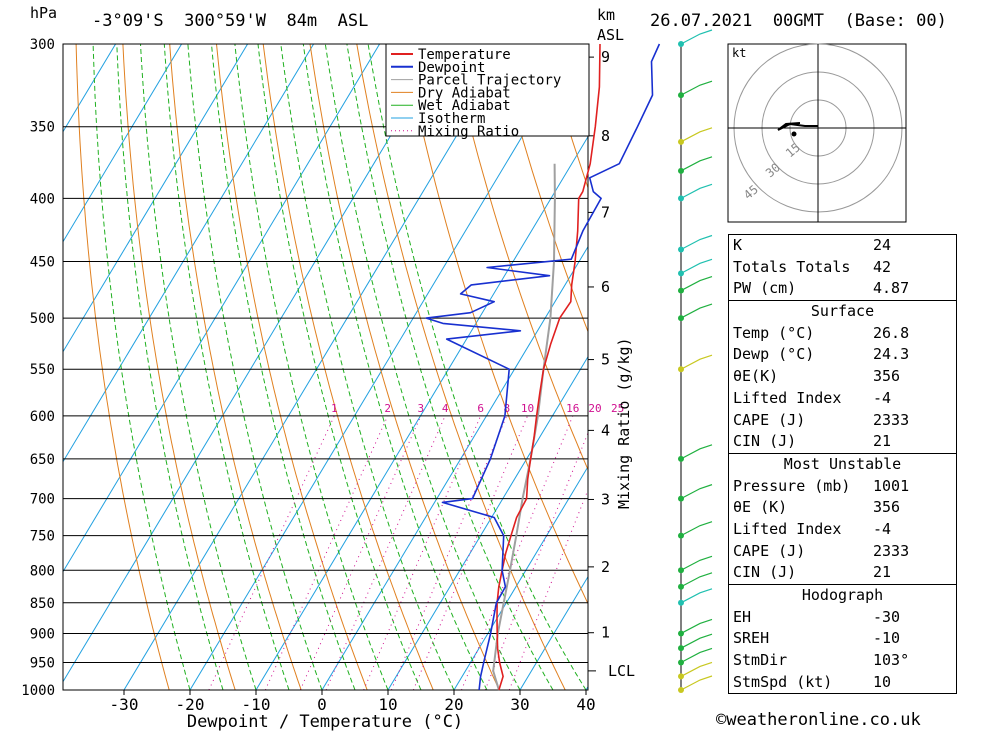 The width and height of the screenshot is (1000, 733). Describe the element at coordinates (38, 691) in the screenshot. I see `pressure-tick-label: 1000` at that location.